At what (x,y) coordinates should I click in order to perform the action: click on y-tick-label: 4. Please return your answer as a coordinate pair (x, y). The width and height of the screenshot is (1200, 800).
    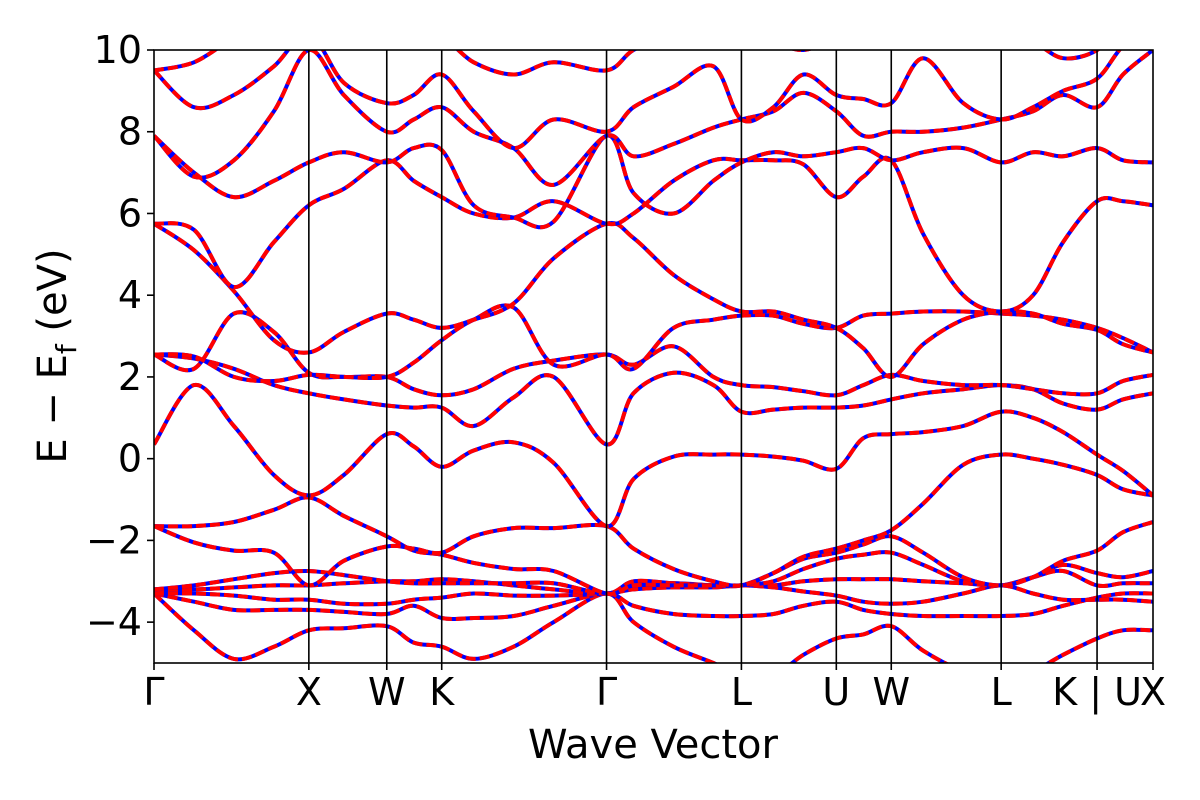
    Looking at the image, I should click on (130, 295).